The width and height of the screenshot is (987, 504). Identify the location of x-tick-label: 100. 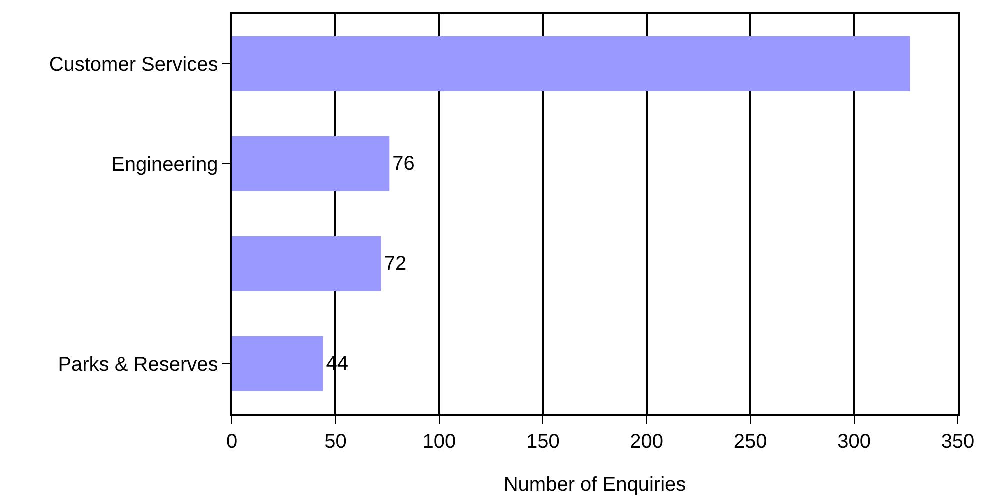
(439, 441).